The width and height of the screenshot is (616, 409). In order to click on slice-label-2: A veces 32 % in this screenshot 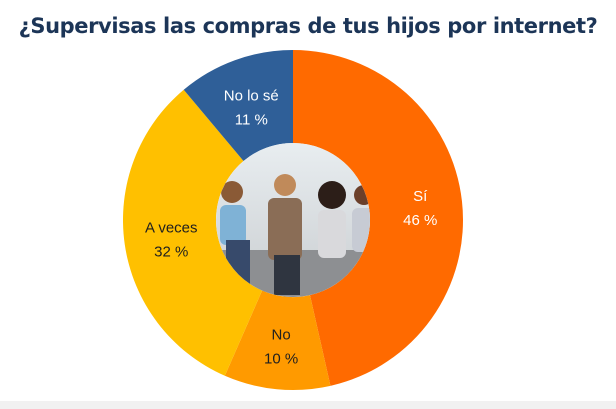, I will do `click(171, 240)`.